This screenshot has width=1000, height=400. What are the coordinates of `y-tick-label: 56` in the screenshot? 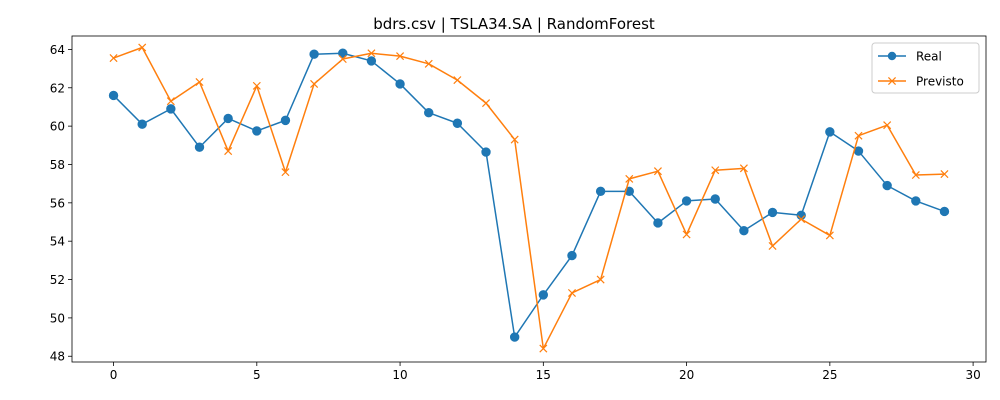 It's located at (57, 203).